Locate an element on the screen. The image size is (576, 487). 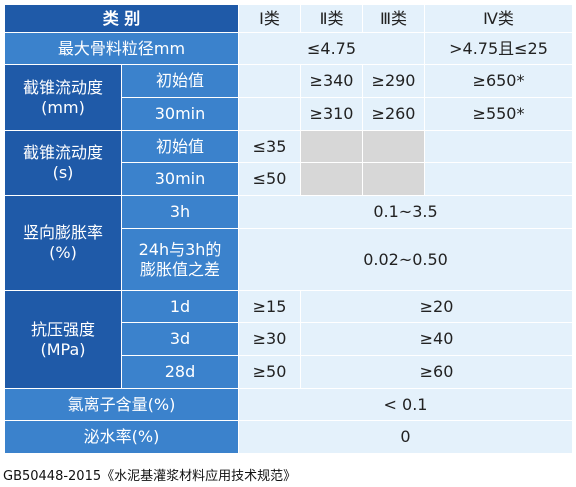
slump-s-30min-class1: ≤50 is located at coordinates (270, 179).